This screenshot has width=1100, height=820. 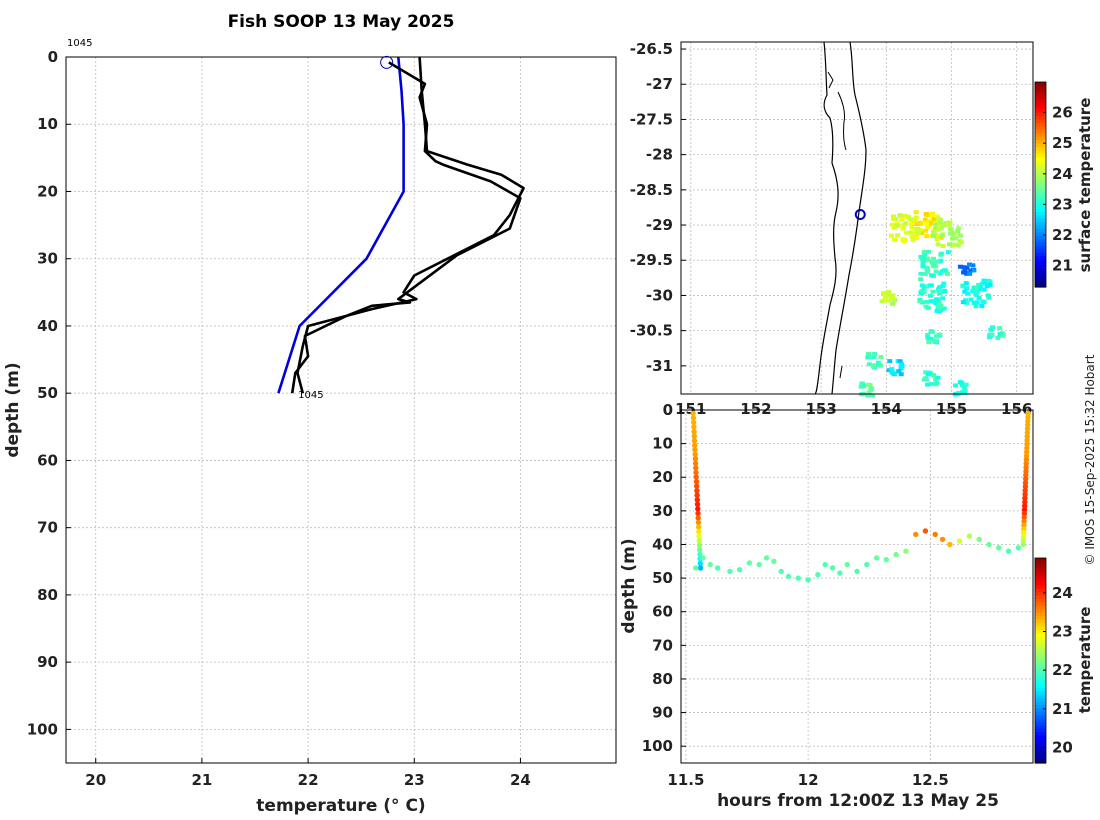 I want to click on transect-colorbar-label: temperature, so click(x=1085, y=660).